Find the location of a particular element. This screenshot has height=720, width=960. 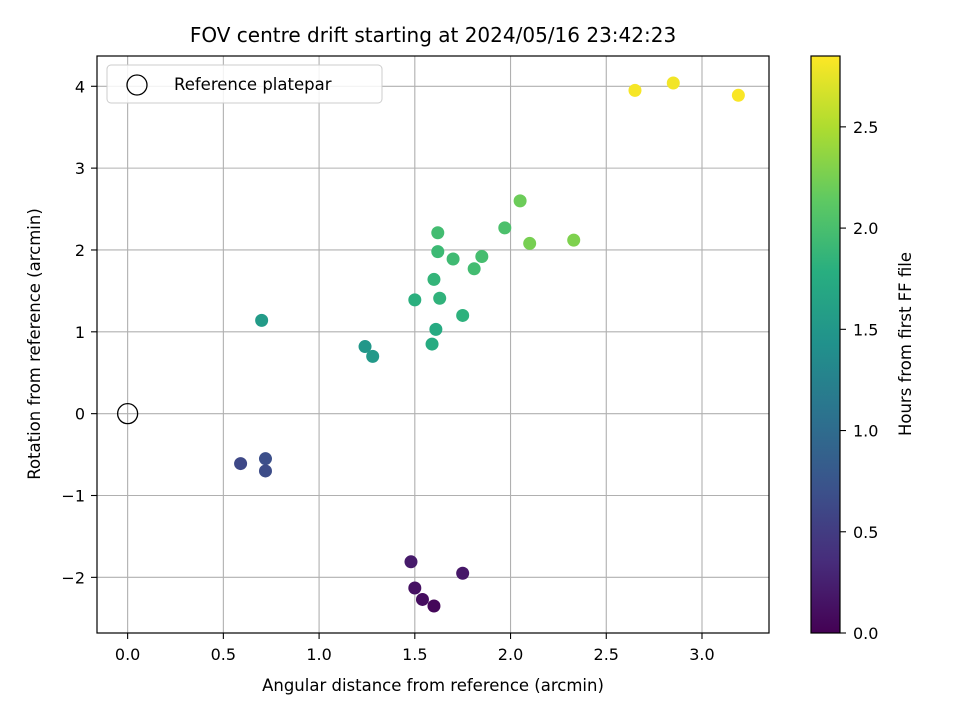

legend: Reference platepar is located at coordinates (244, 84).